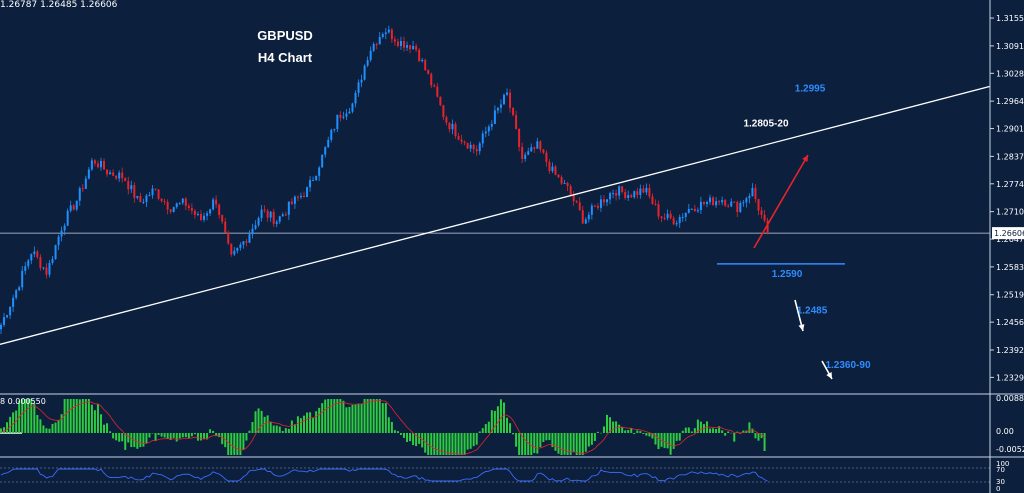  What do you see at coordinates (1010, 101) in the screenshot?
I see `price-tick-label: 1.29640` at bounding box center [1010, 101].